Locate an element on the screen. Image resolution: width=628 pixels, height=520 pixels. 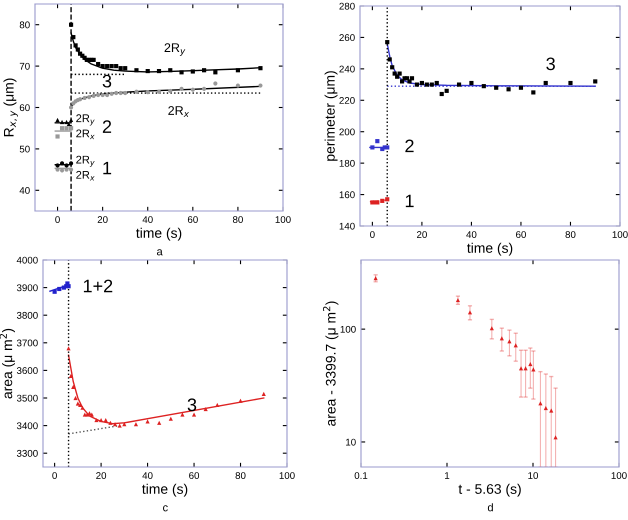
y-tick-label: 60 is located at coordinates (25, 108).